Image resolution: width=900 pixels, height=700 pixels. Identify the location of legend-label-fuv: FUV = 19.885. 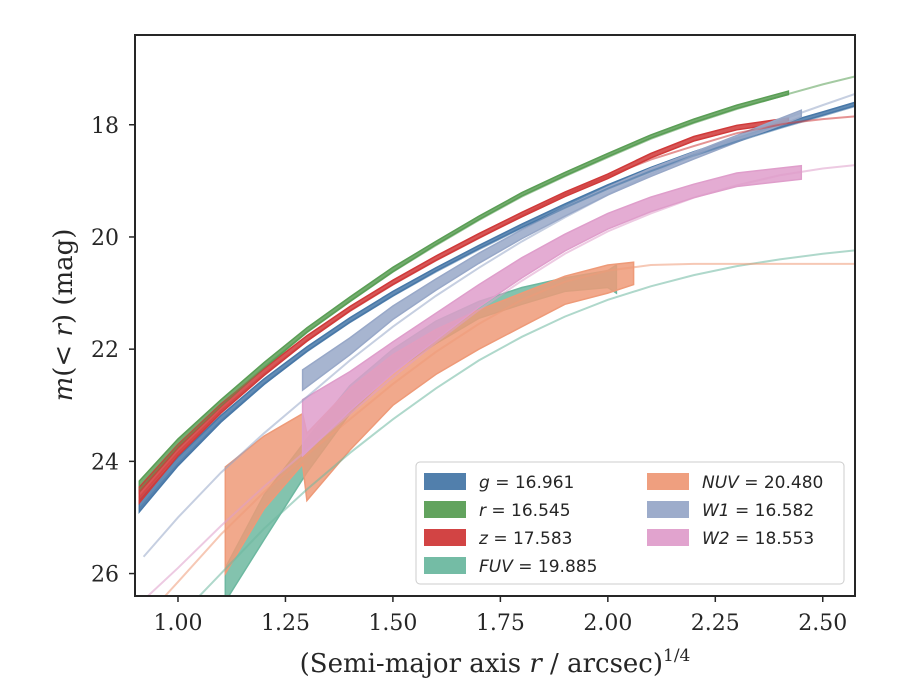
(538, 567).